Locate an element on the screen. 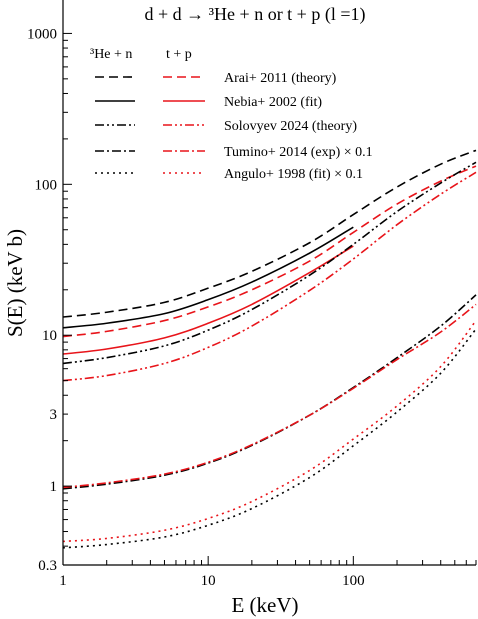 This screenshot has width=478, height=619. series-nebia-2002-fit-t-p is located at coordinates (208, 300).